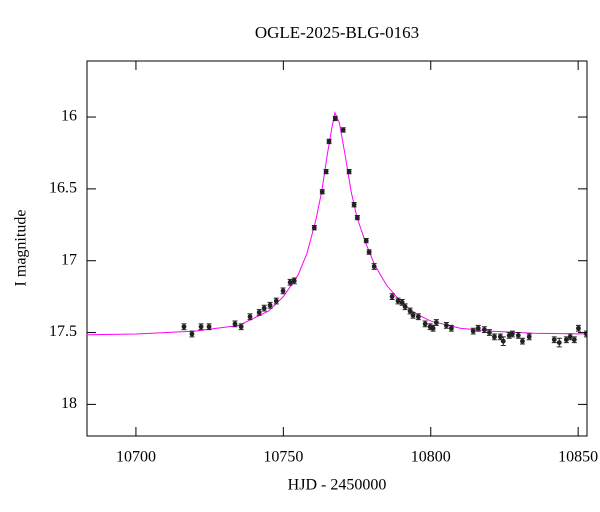 This screenshot has width=600, height=512. Describe the element at coordinates (69, 403) in the screenshot. I see `y-tick-label: 18` at that location.